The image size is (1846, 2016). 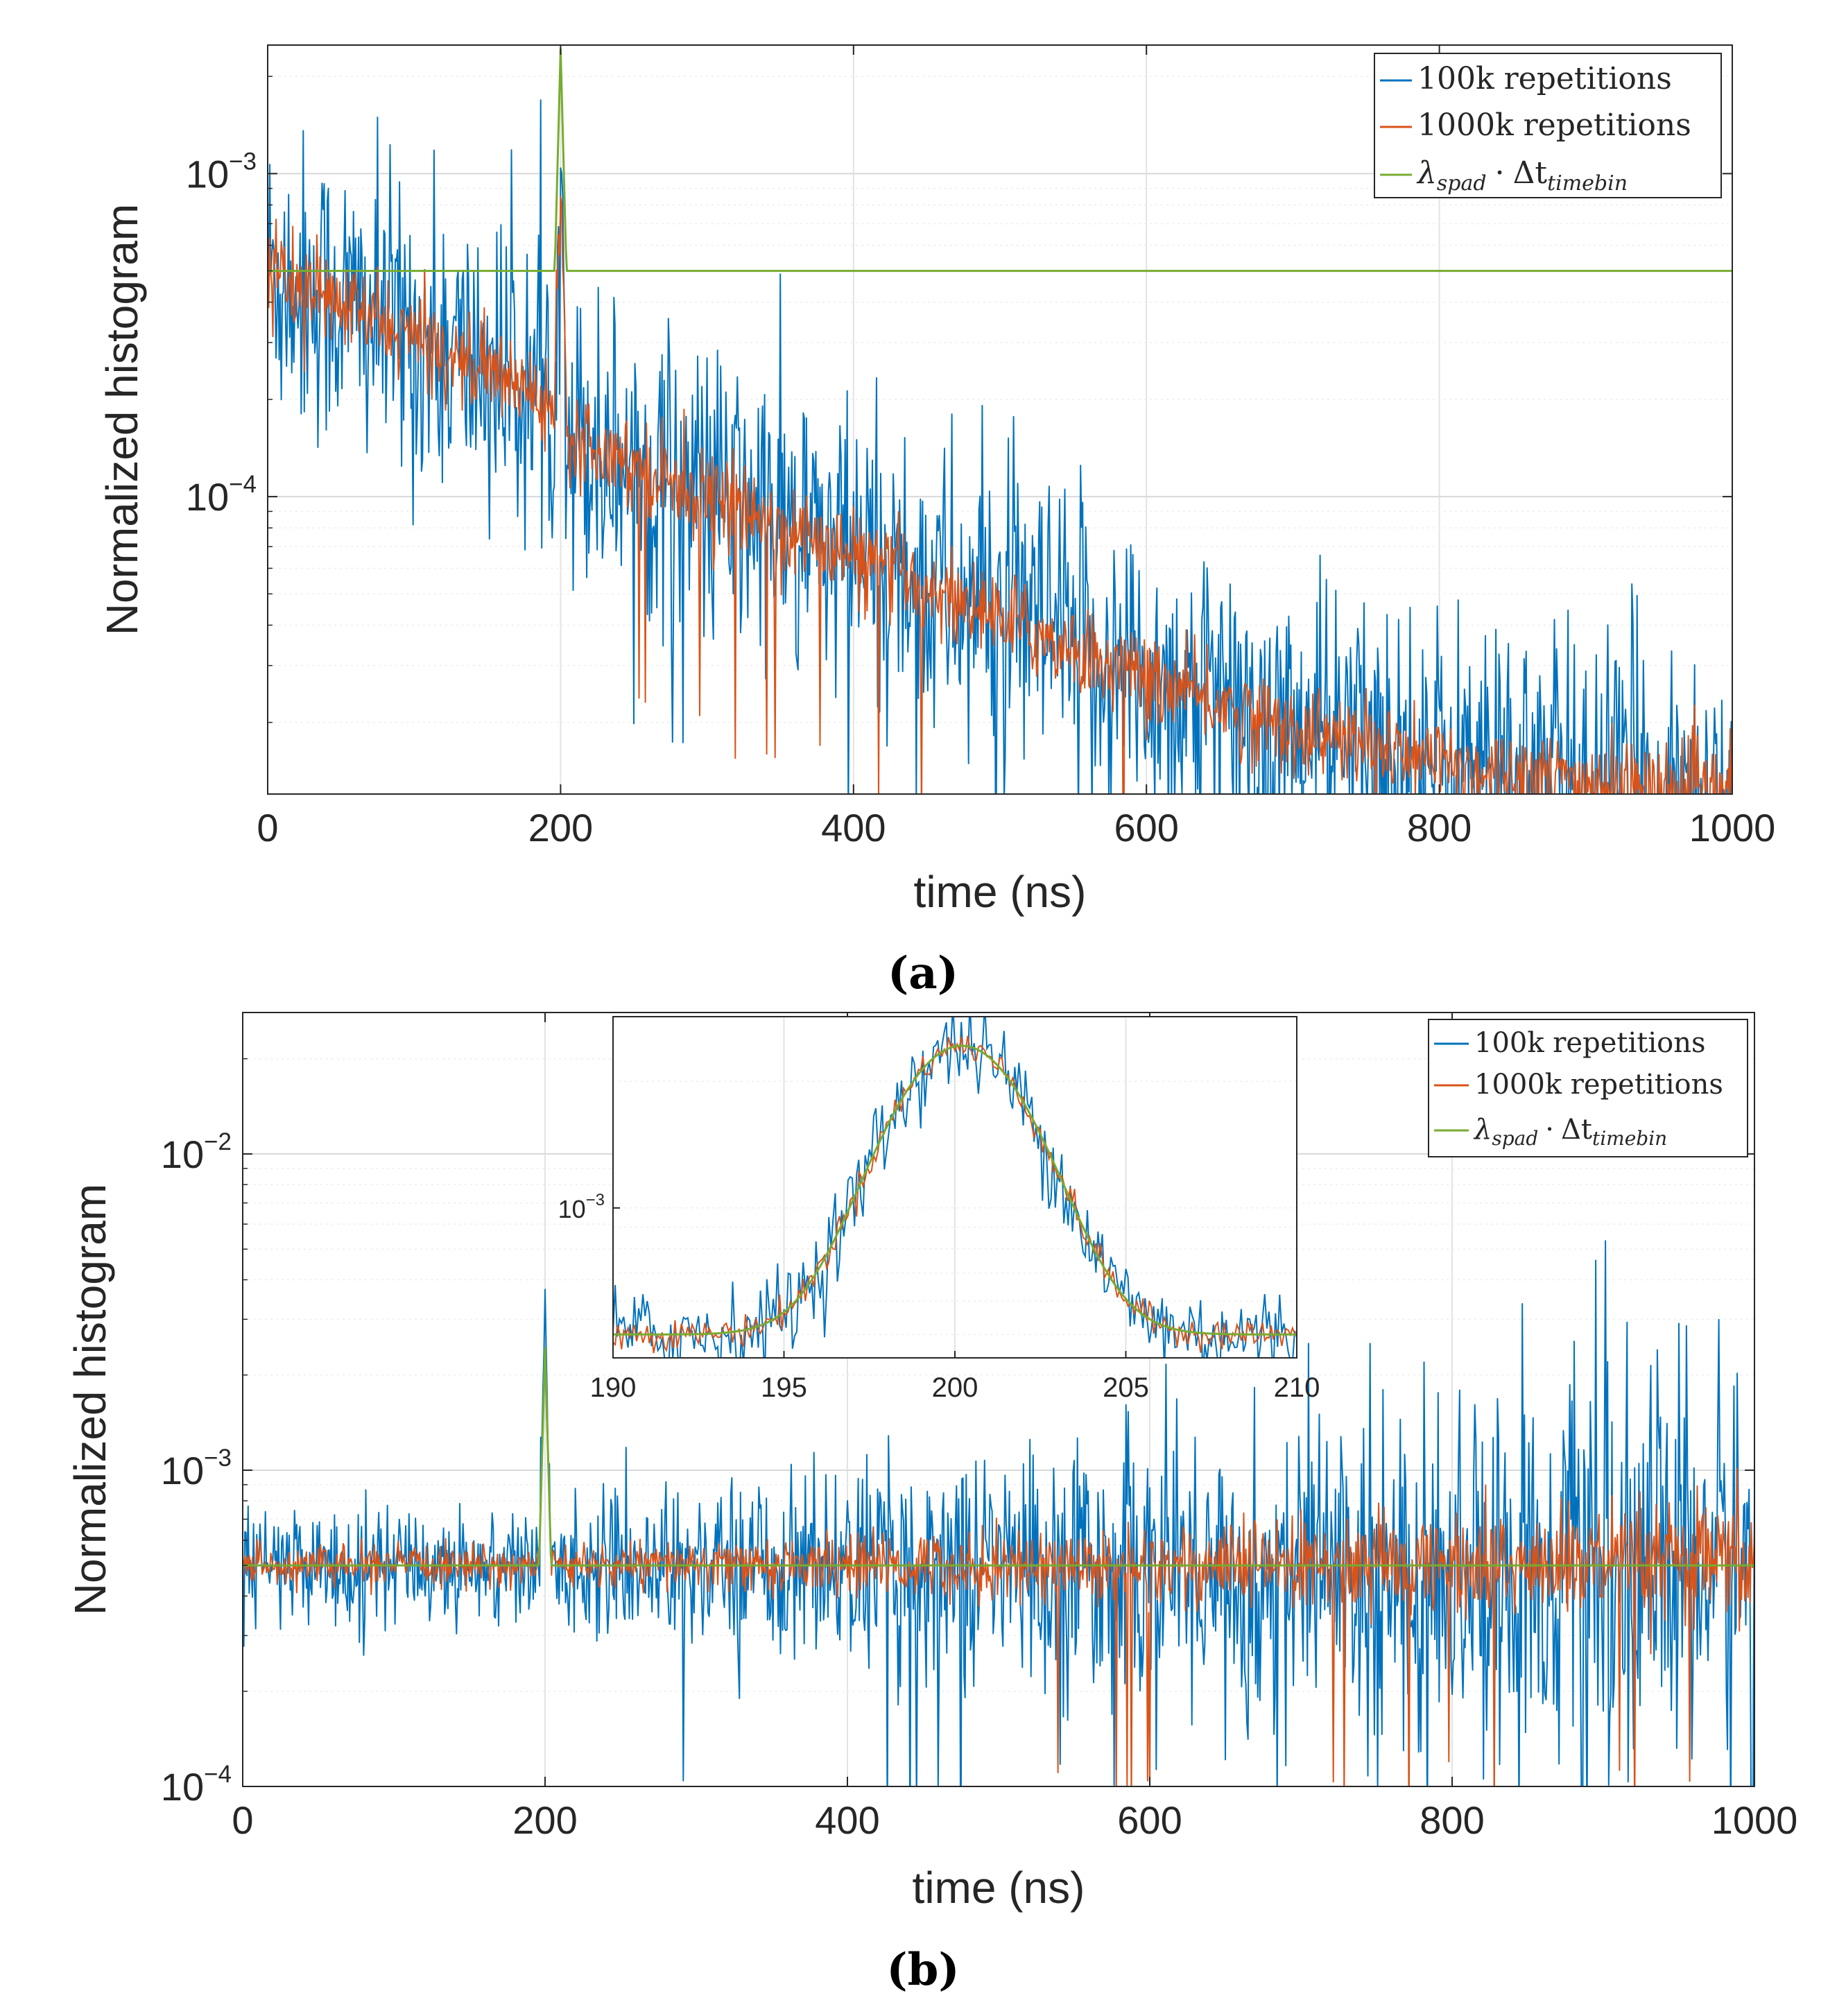 What do you see at coordinates (784, 1388) in the screenshot?
I see `inset-x-tick-label: 195` at bounding box center [784, 1388].